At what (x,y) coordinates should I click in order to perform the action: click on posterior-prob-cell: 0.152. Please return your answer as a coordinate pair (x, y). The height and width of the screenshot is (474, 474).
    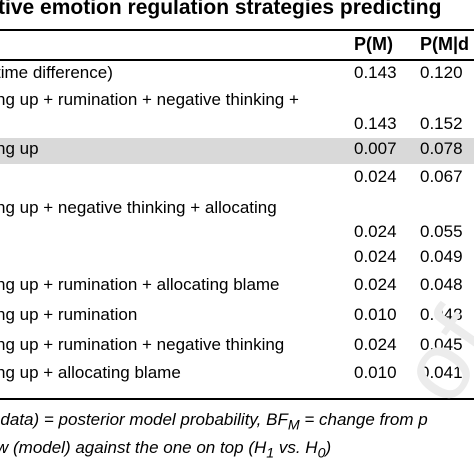
    Looking at the image, I should click on (441, 123).